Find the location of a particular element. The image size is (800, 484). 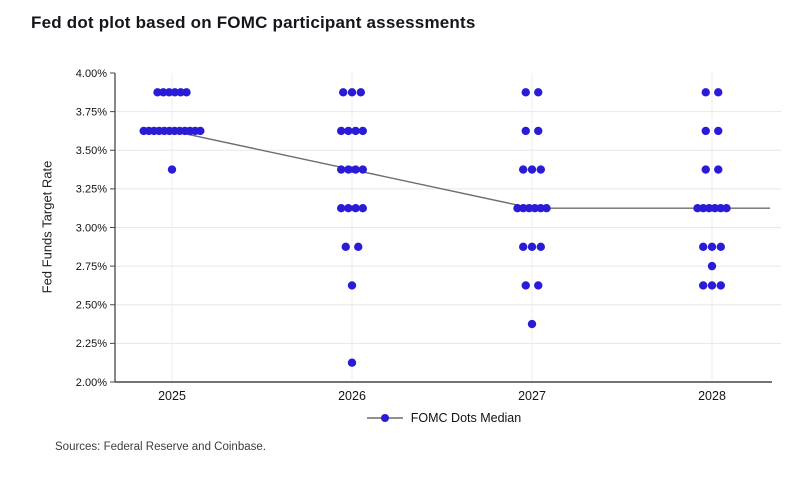

x-tick-label: 2026 is located at coordinates (352, 396).